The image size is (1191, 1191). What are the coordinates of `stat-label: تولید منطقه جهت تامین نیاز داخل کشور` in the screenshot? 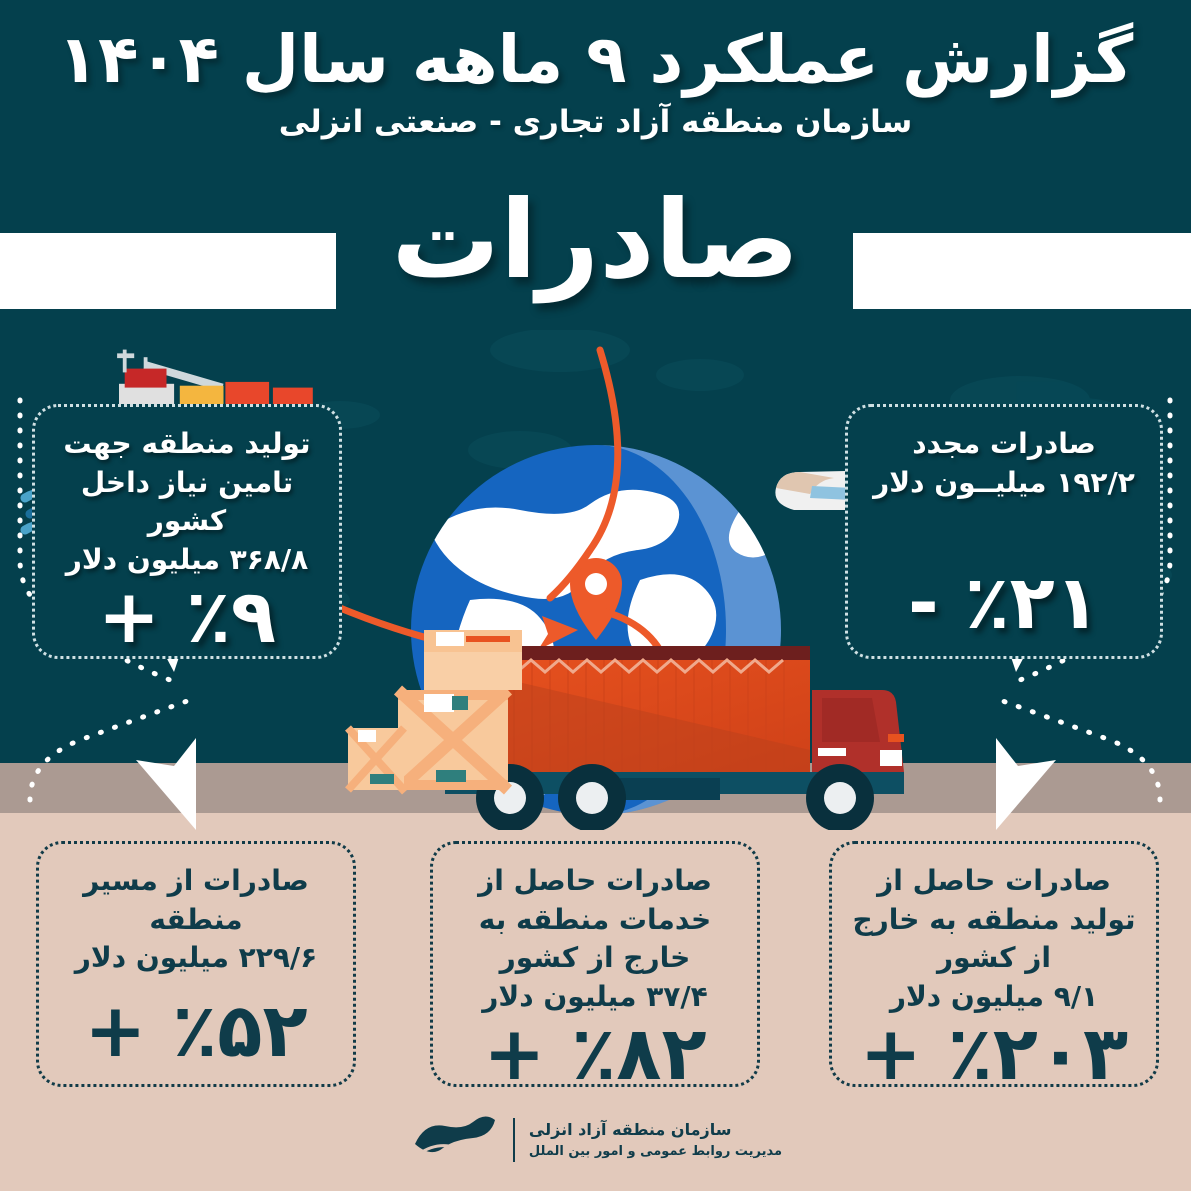 It's located at (187, 482).